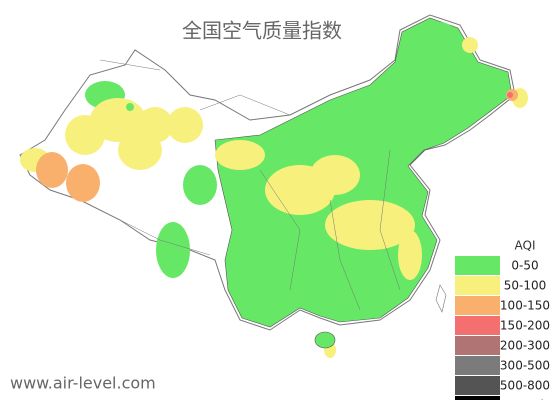  I want to click on hainan, so click(325, 340).